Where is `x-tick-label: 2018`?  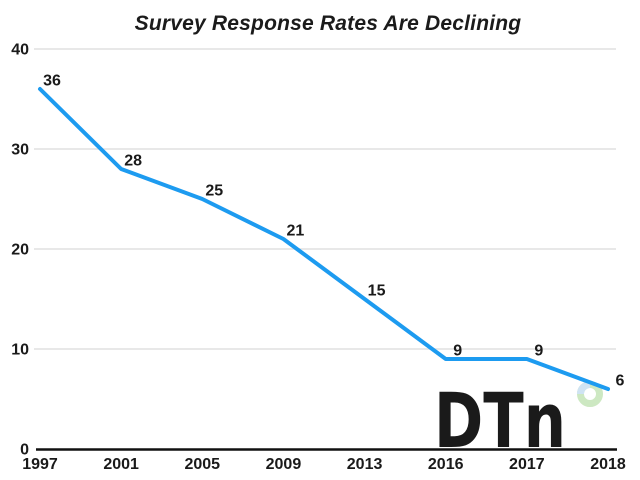
x-tick-label: 2018 is located at coordinates (608, 464).